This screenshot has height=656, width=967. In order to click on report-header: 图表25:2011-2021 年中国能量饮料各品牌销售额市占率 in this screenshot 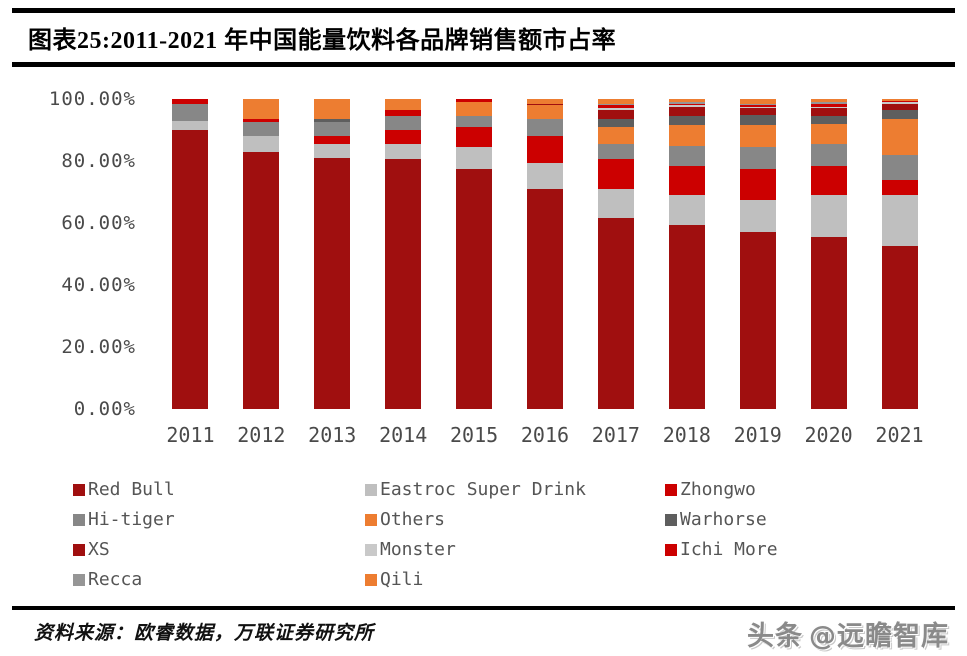, I will do `click(483, 37)`.